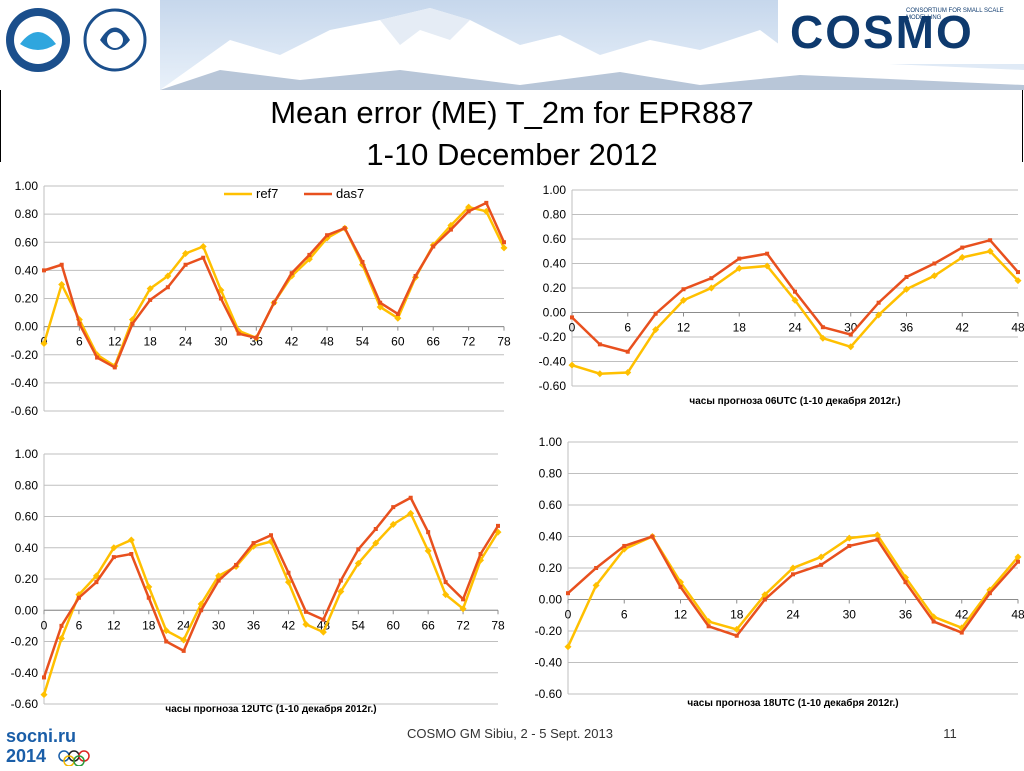  I want to click on page-number: 11, so click(950, 733).